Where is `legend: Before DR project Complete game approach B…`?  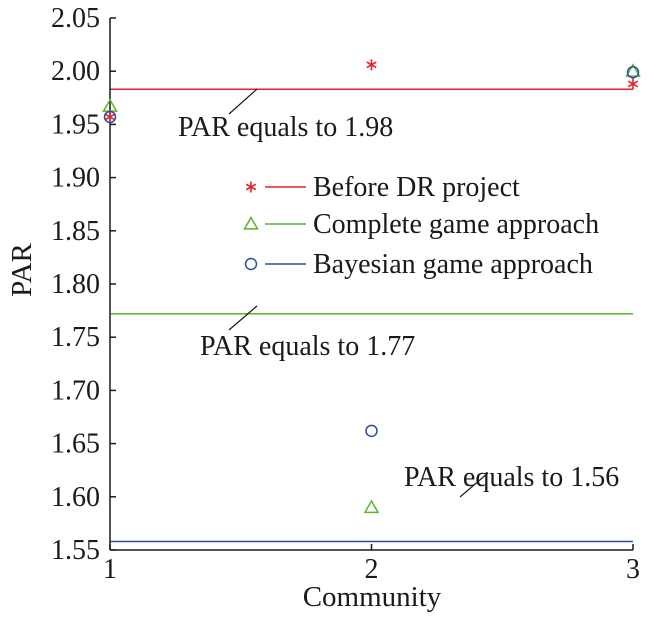
legend: Before DR project Complete game approach B… is located at coordinates (421, 226).